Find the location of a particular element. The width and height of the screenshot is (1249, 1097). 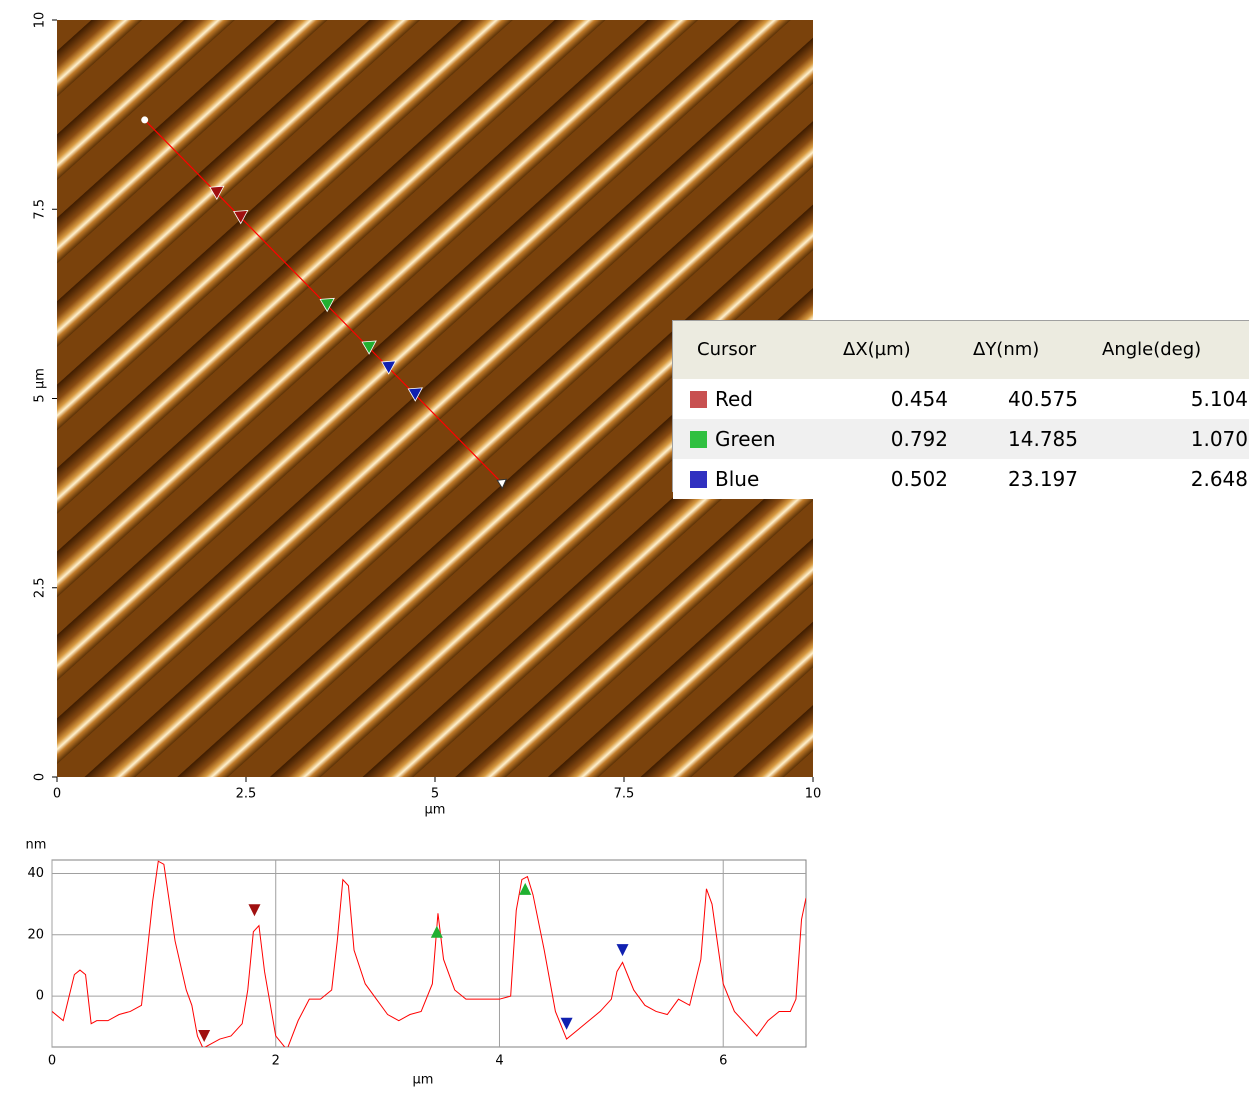

profile-curve is located at coordinates (429, 953).